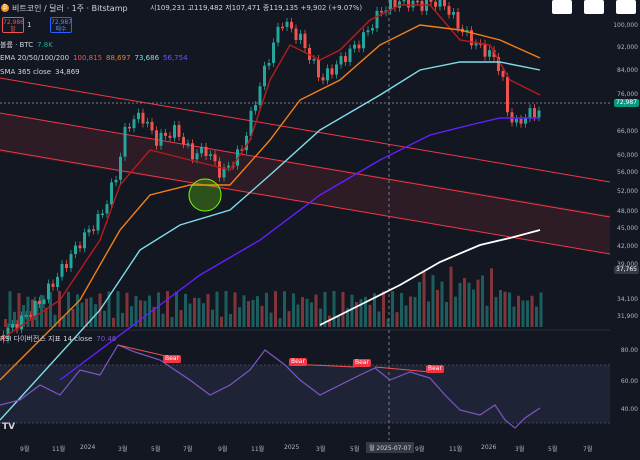 The height and width of the screenshot is (460, 640). What do you see at coordinates (594, 7) in the screenshot?
I see `alert-icon` at bounding box center [594, 7].